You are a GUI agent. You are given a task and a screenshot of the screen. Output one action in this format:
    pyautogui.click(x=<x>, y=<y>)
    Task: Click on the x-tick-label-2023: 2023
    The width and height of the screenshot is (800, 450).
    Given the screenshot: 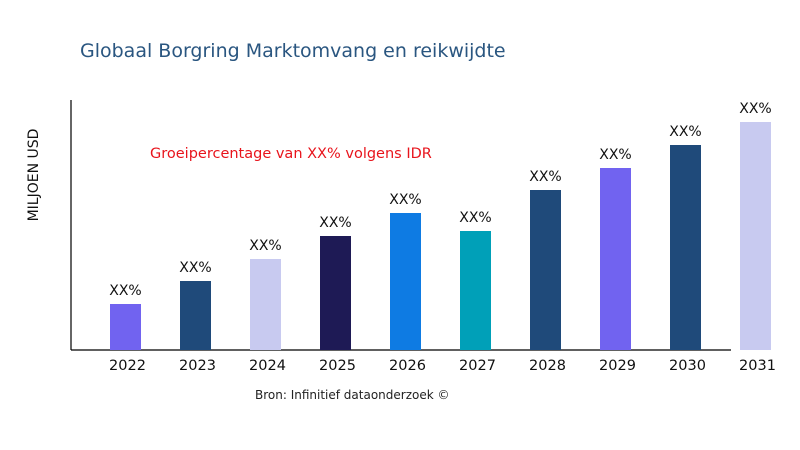 What is the action you would take?
    pyautogui.click(x=197, y=366)
    